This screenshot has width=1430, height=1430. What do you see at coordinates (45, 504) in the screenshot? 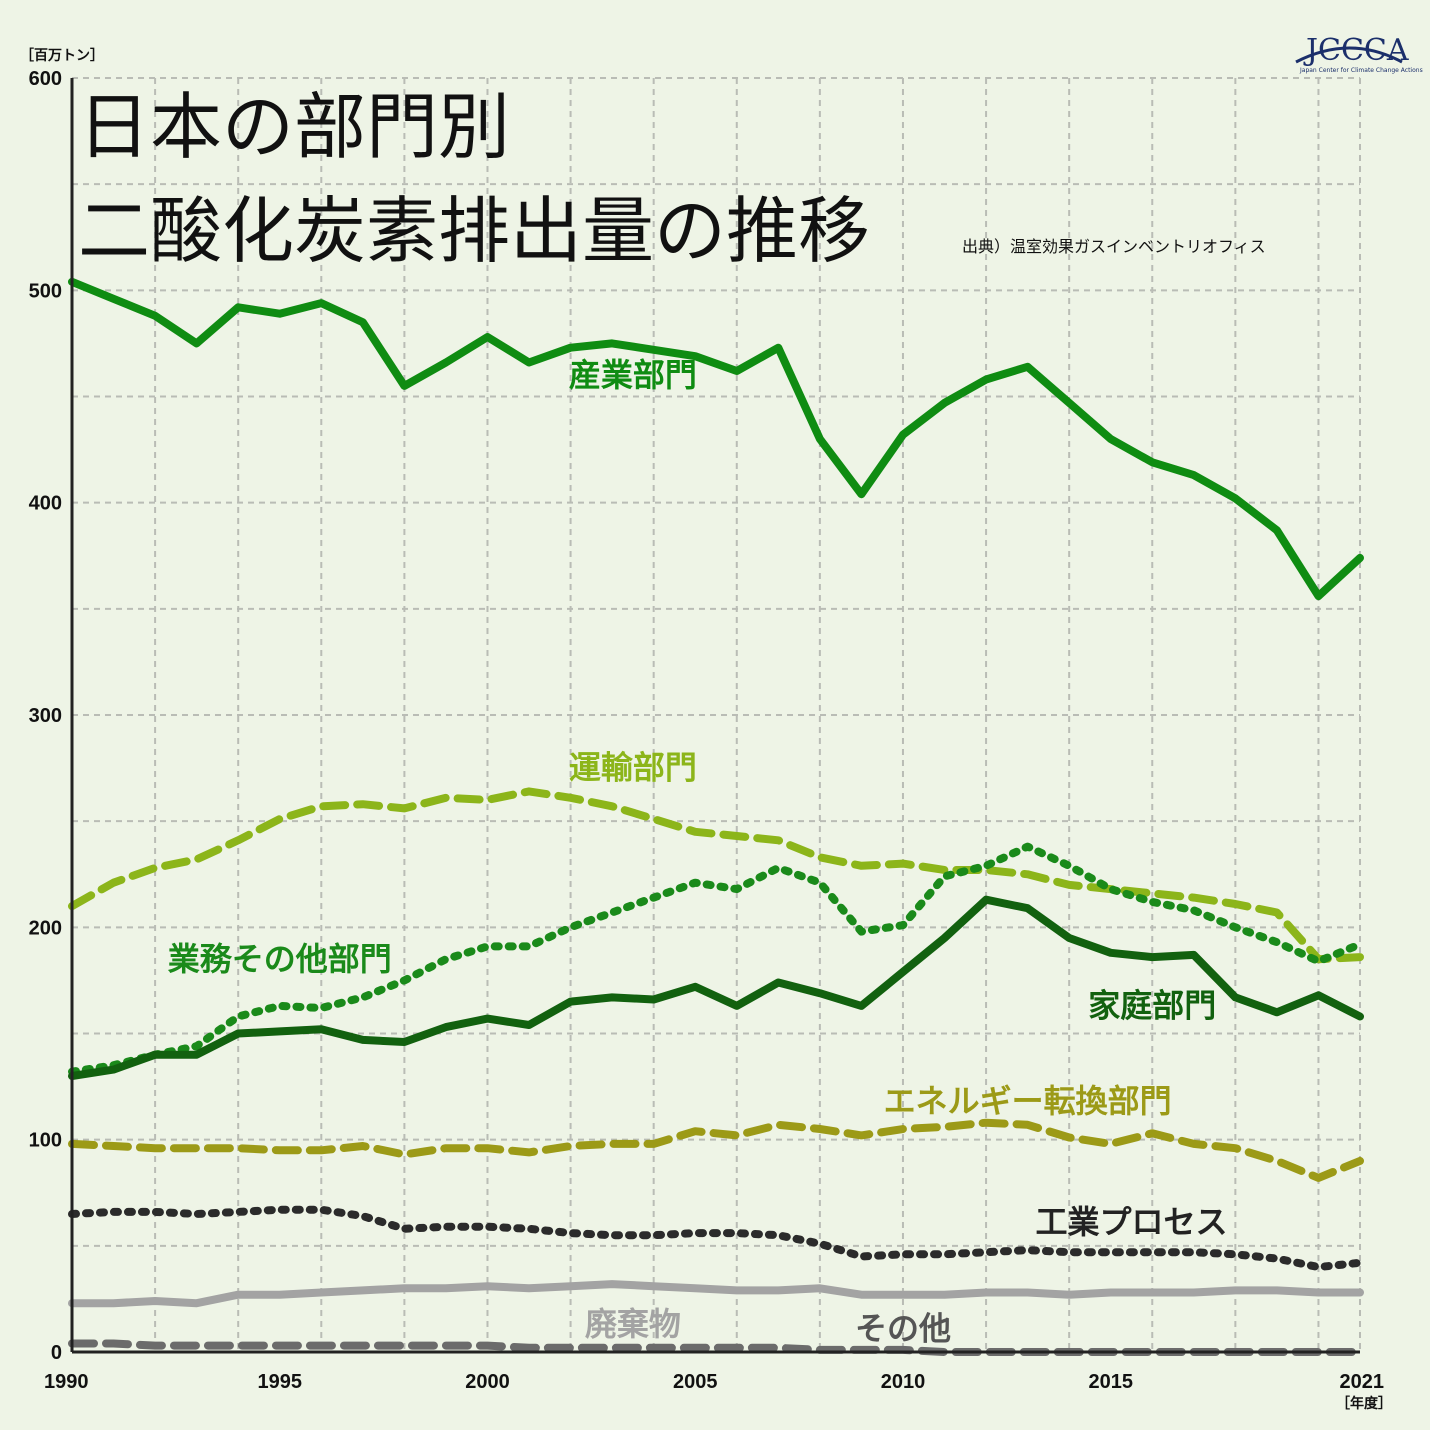
I see `y-tick-label: 400` at bounding box center [45, 504].